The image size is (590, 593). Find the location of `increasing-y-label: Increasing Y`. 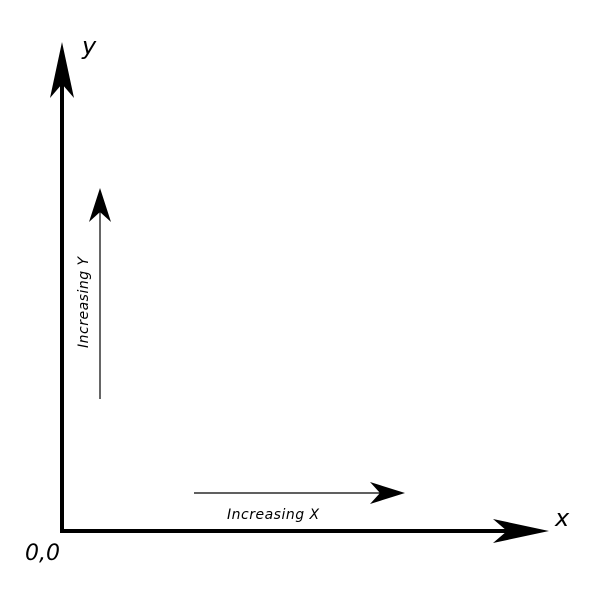

increasing-y-label: Increasing Y is located at coordinates (84, 301).